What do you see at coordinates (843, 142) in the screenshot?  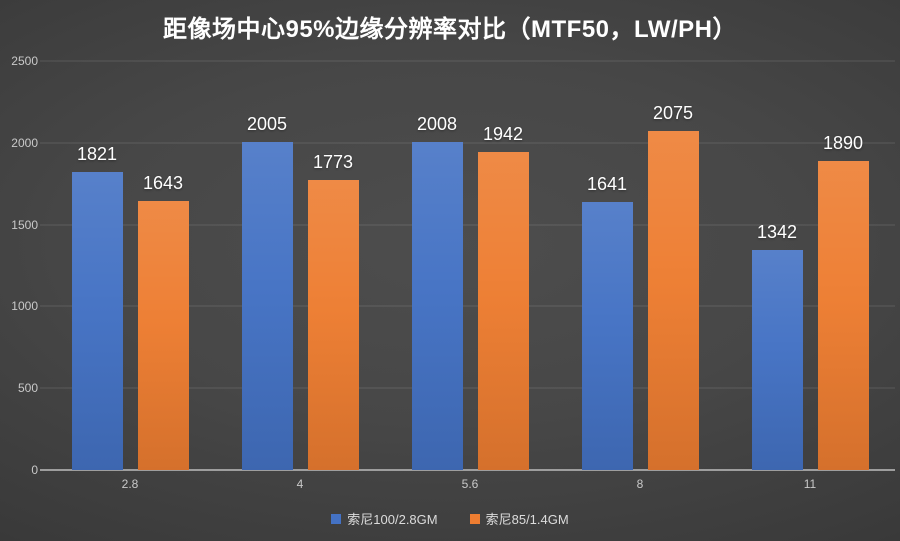 I see `bar-value-label: 1890` at bounding box center [843, 142].